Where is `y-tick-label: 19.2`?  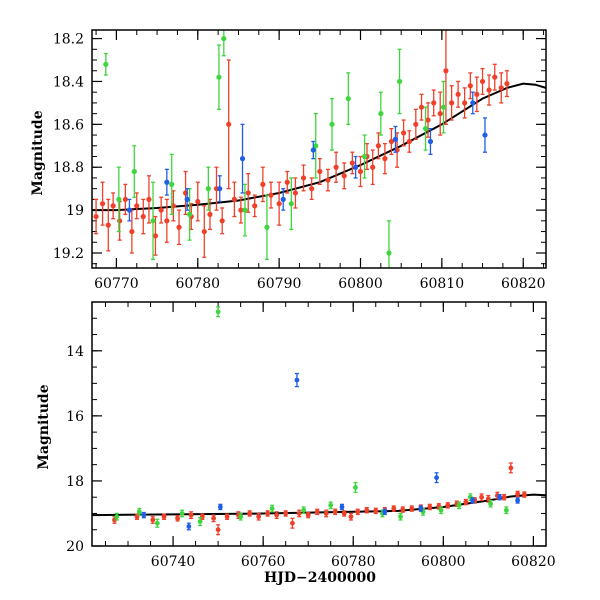 y-tick-label: 19.2 is located at coordinates (68, 254).